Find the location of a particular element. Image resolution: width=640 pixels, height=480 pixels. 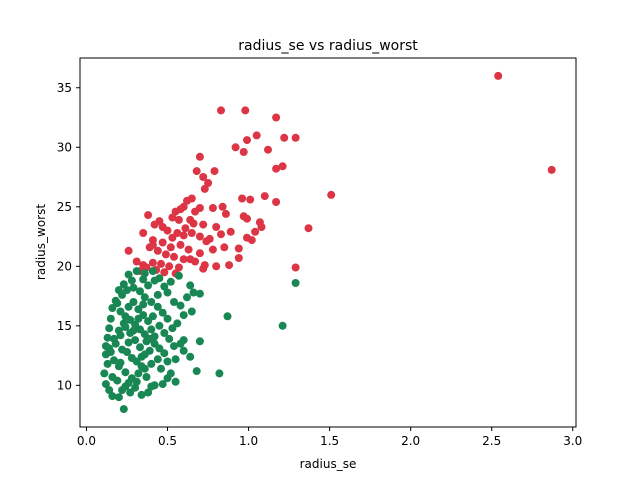

x-tick-label: 2.0 is located at coordinates (410, 441).